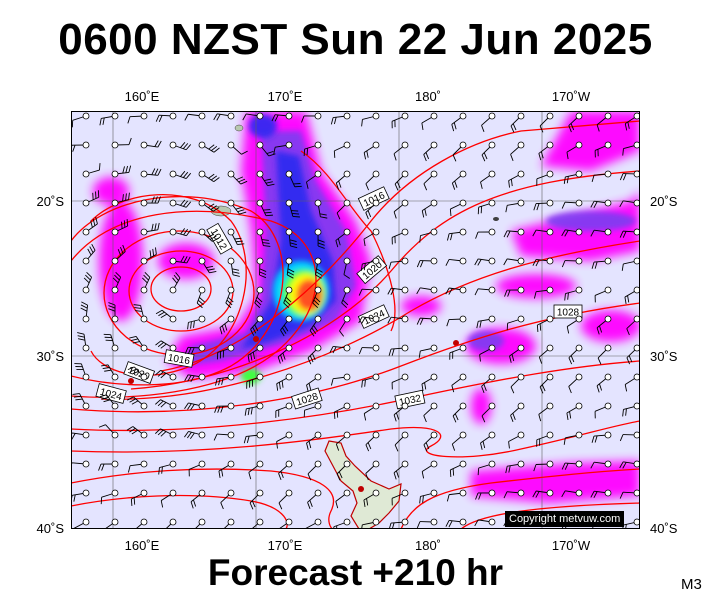 The height and width of the screenshot is (600, 711). What do you see at coordinates (691, 584) in the screenshot?
I see `model-code-label: M3` at bounding box center [691, 584].